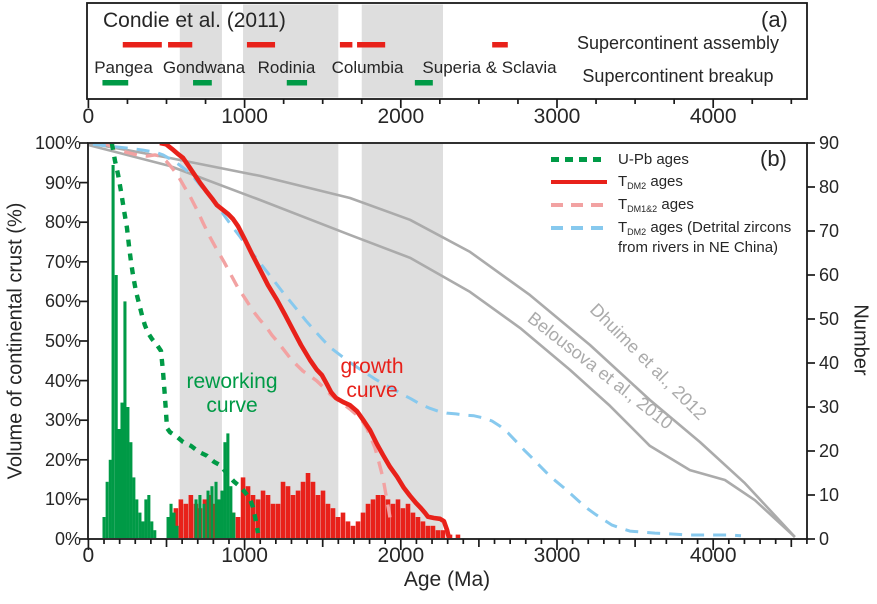 The width and height of the screenshot is (877, 604). Describe the element at coordinates (829, 407) in the screenshot. I see `y-right-tick-label: 30` at that location.